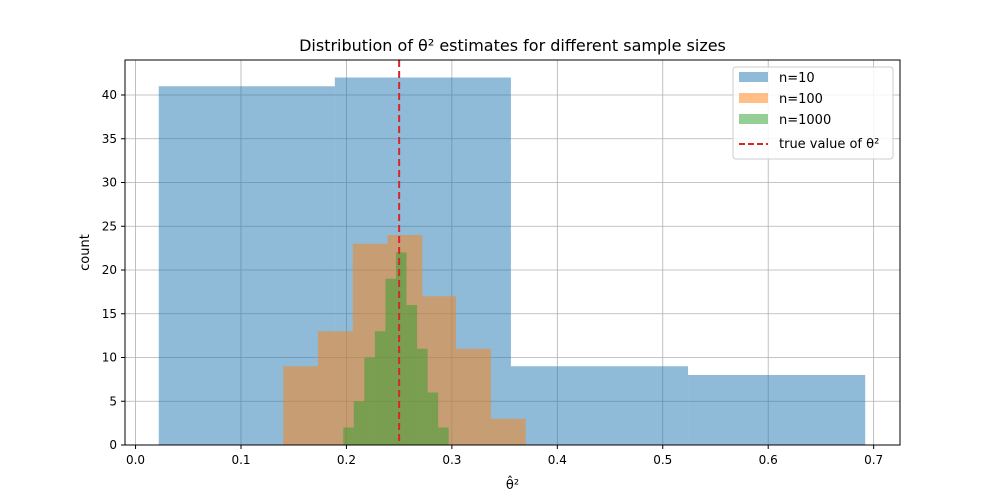  Describe the element at coordinates (109, 358) in the screenshot. I see `y-tick-label: 10` at that location.